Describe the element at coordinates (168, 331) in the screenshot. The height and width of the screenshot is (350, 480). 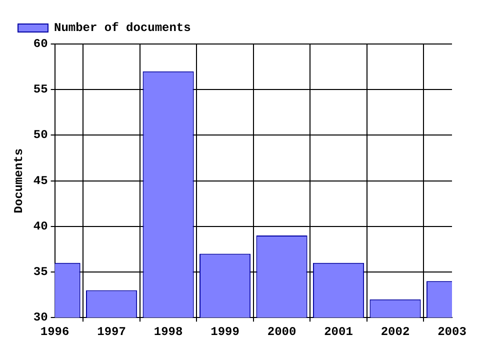
I see `x-tick-label: 1998` at that location.